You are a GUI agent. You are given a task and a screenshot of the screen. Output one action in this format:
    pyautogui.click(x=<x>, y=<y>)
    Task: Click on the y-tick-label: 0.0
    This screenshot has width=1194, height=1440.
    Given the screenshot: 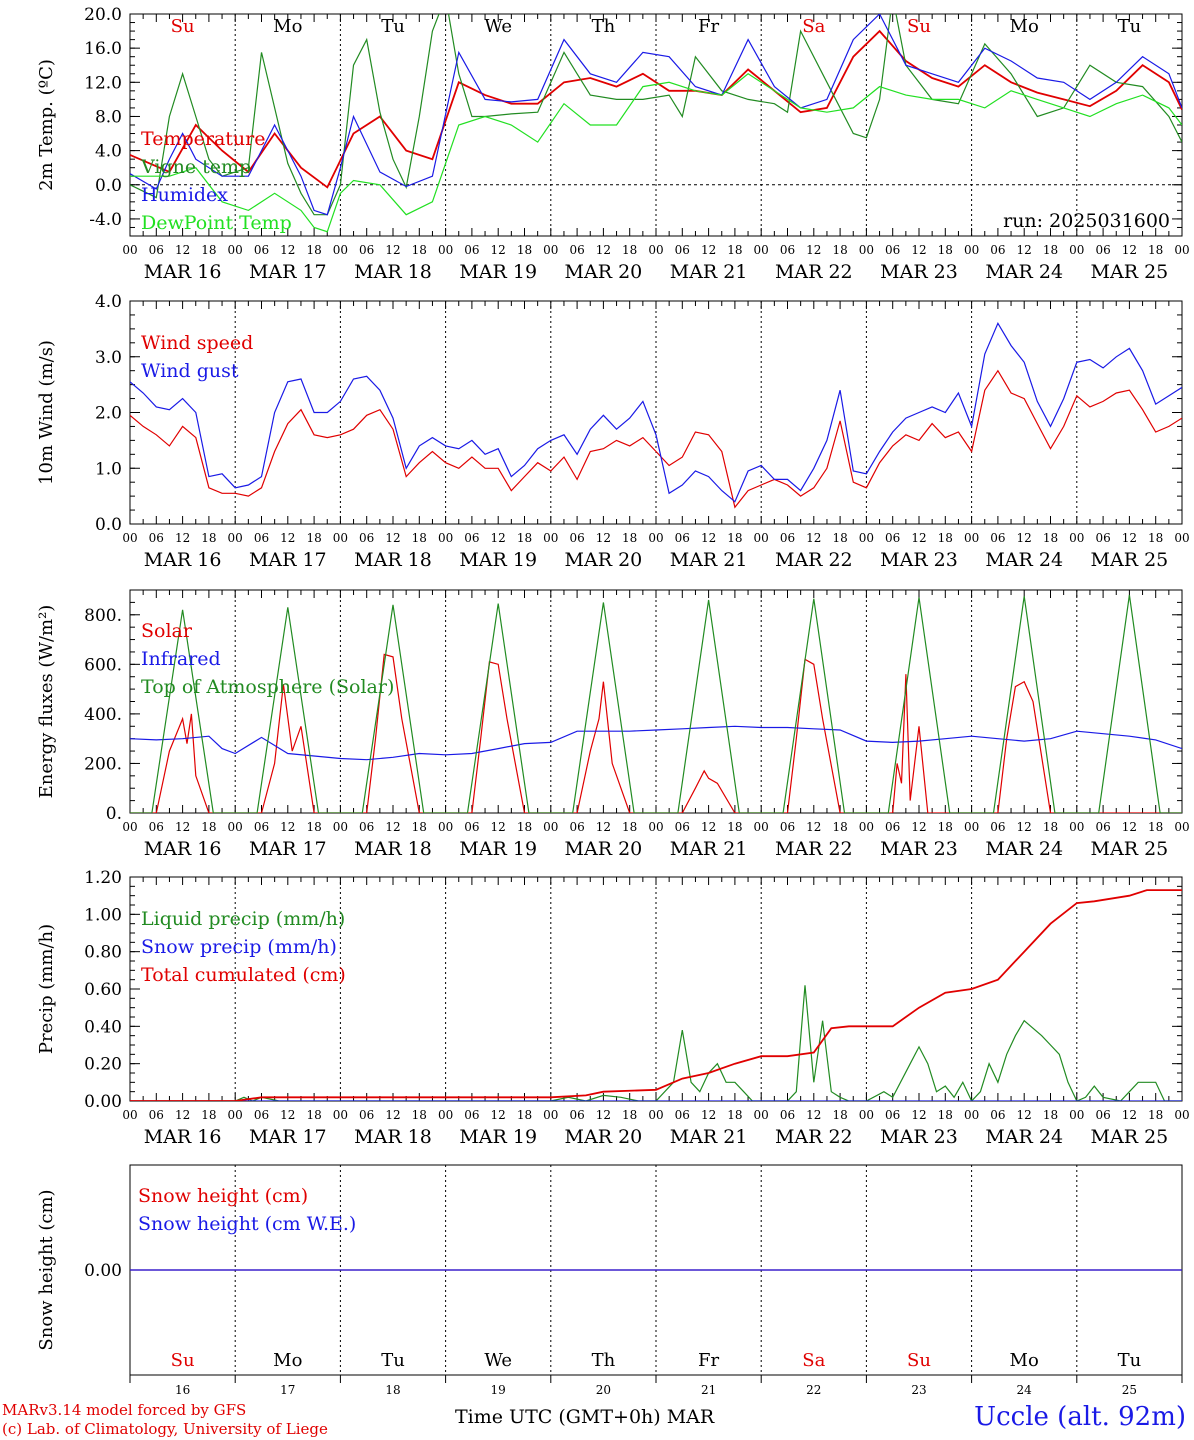 What is the action you would take?
    pyautogui.click(x=108, y=186)
    